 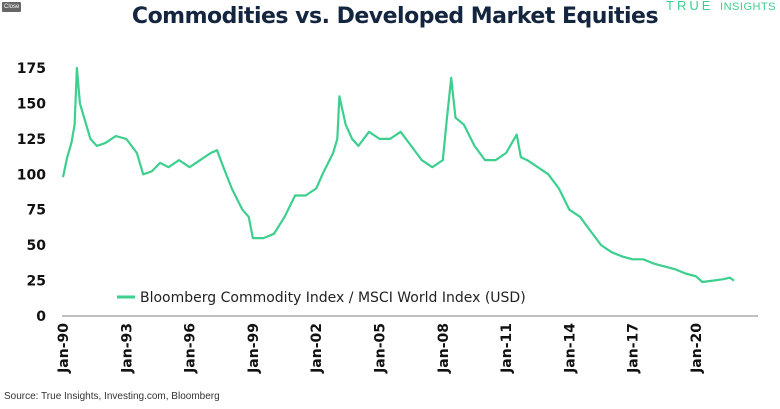 What do you see at coordinates (444, 348) in the screenshot?
I see `x-tick-label: Jan-08` at bounding box center [444, 348].